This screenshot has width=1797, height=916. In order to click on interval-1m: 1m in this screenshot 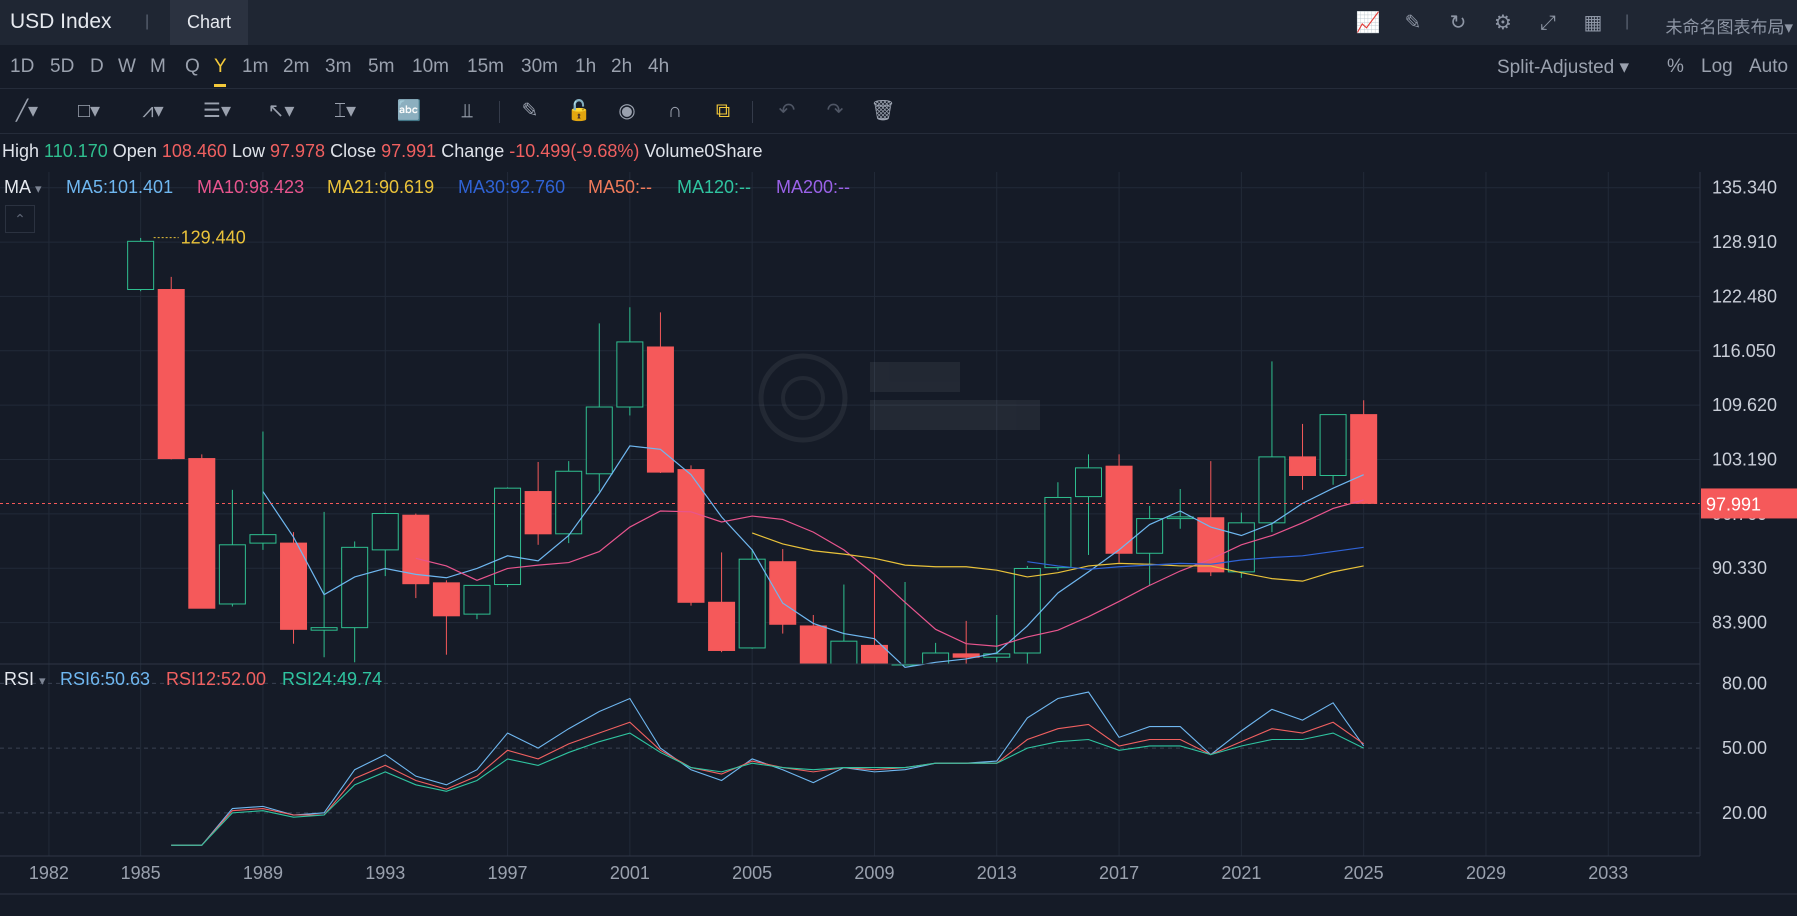, I will do `click(255, 66)`.